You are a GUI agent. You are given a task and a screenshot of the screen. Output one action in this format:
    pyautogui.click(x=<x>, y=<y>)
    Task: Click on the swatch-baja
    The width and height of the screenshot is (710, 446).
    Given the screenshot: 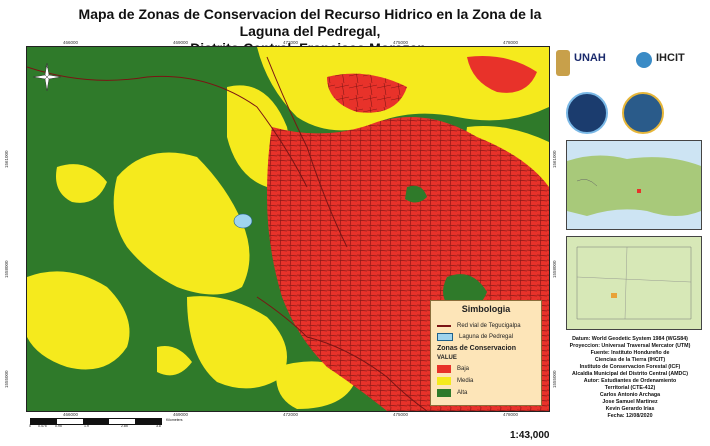 What is the action you would take?
    pyautogui.click(x=444, y=369)
    